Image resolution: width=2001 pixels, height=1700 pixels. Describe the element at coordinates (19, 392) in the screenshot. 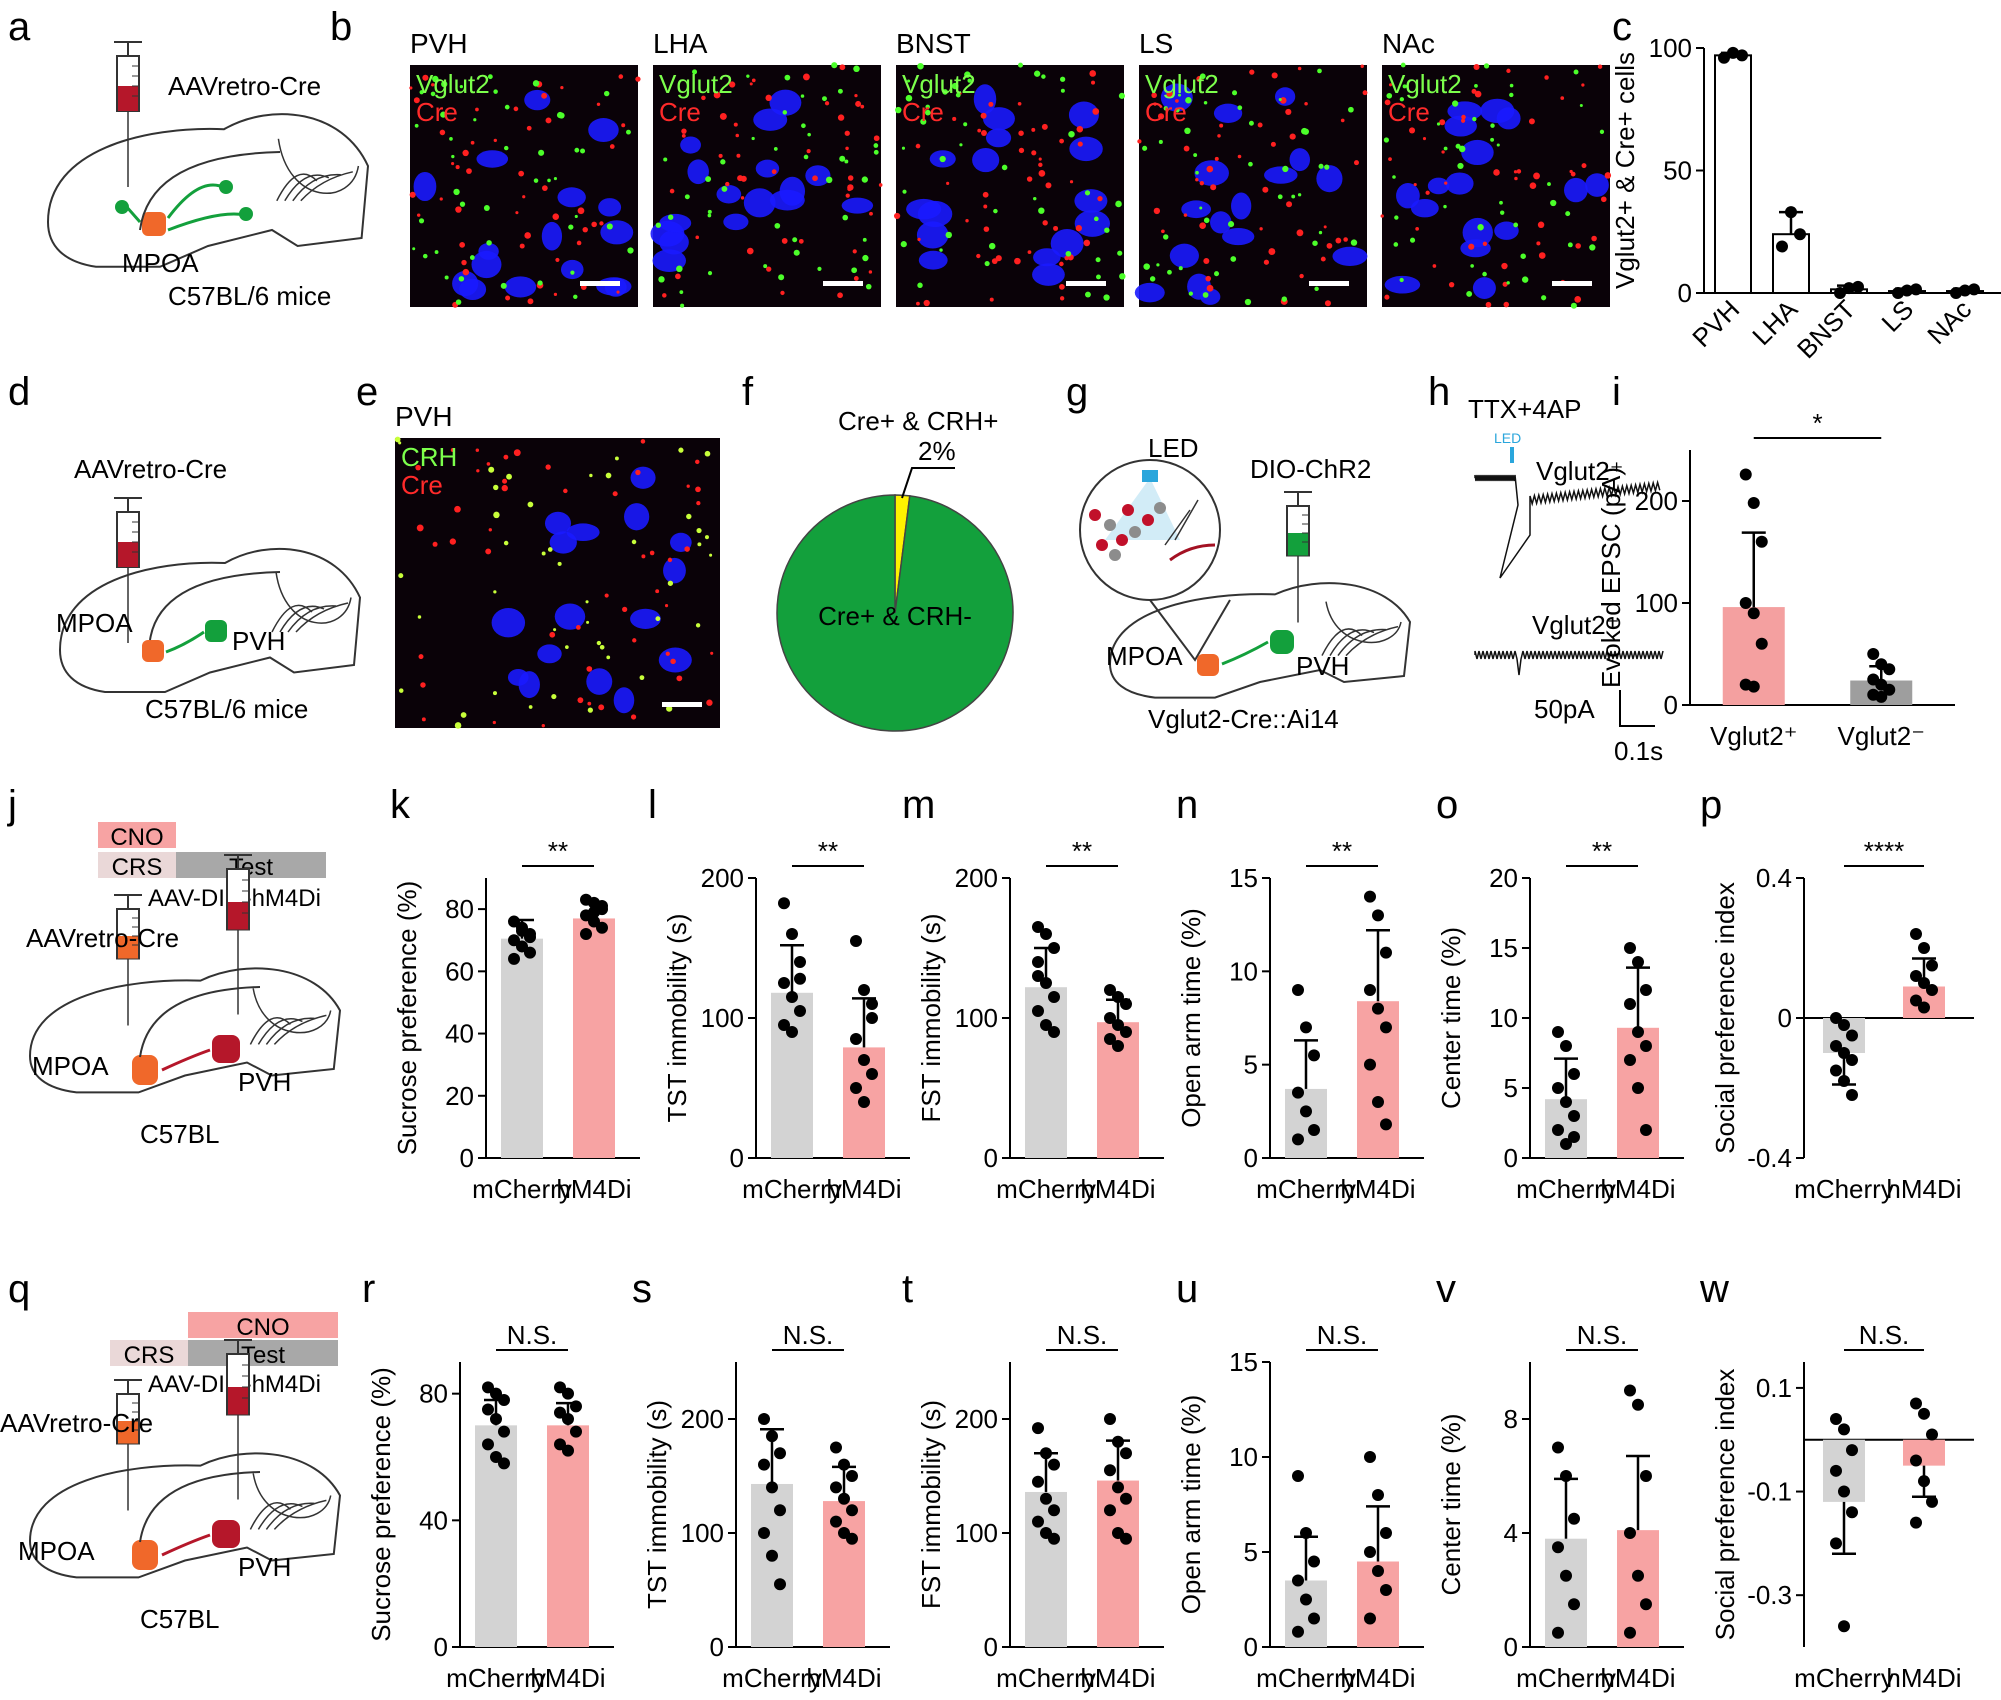

I see `panel-letter-d: d` at that location.